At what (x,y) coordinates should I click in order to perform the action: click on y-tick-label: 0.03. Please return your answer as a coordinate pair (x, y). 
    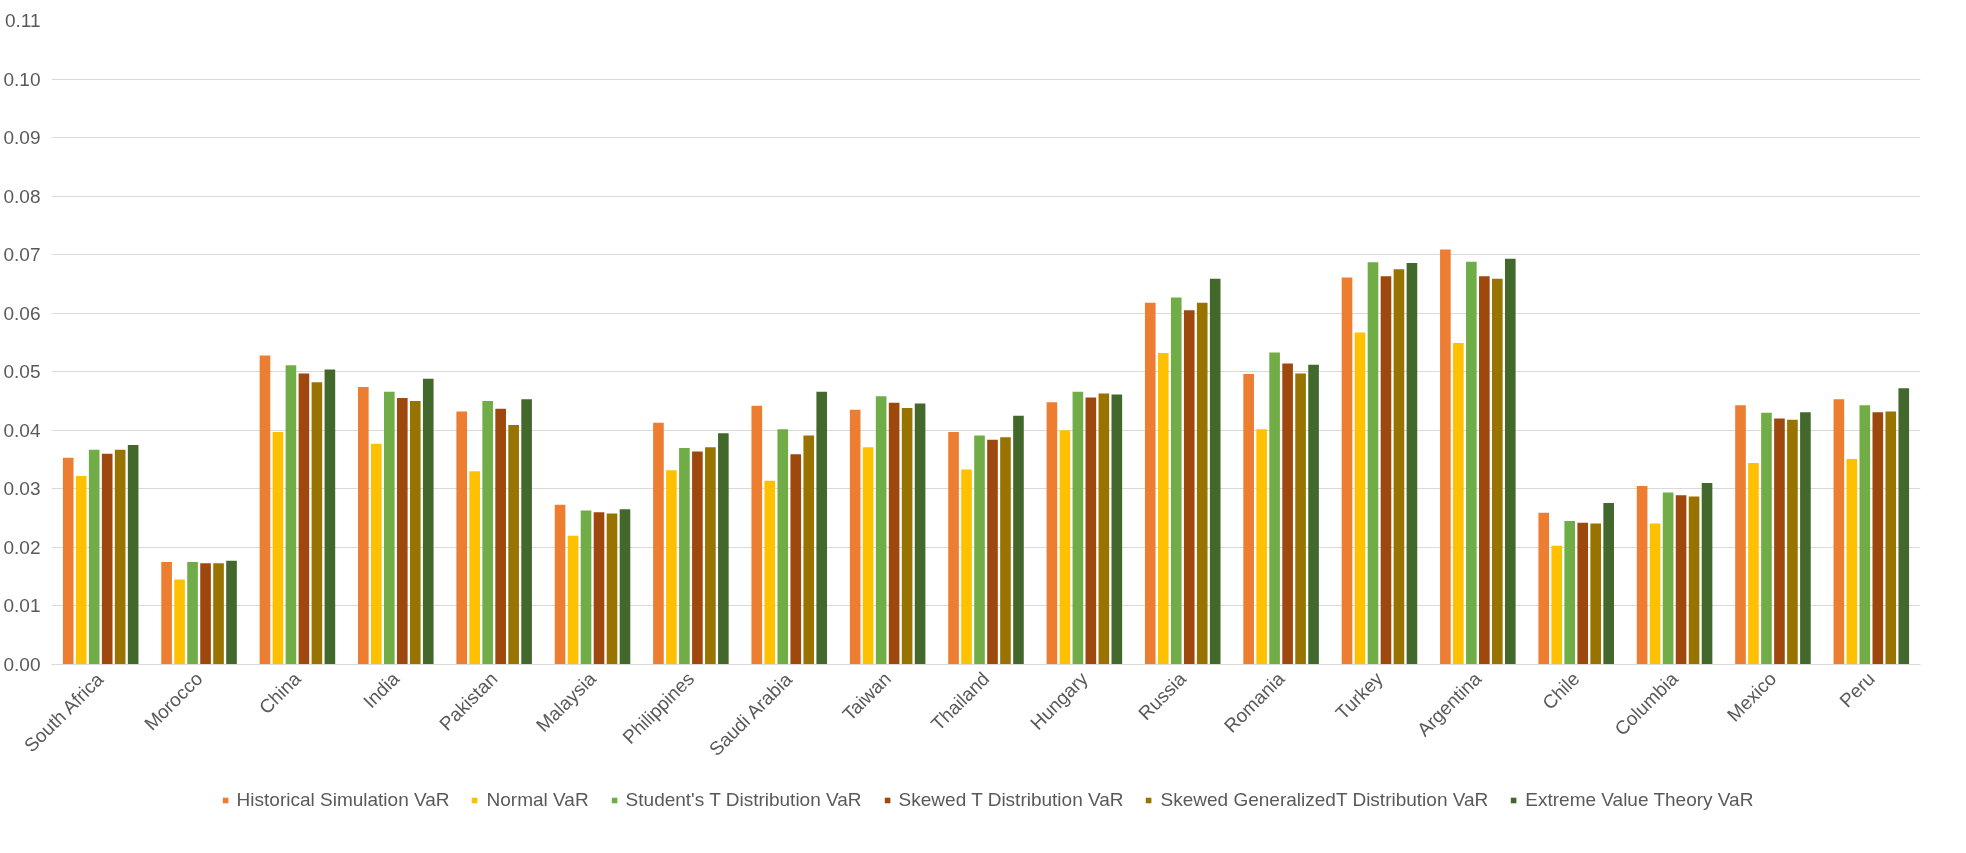
    Looking at the image, I should click on (22, 489).